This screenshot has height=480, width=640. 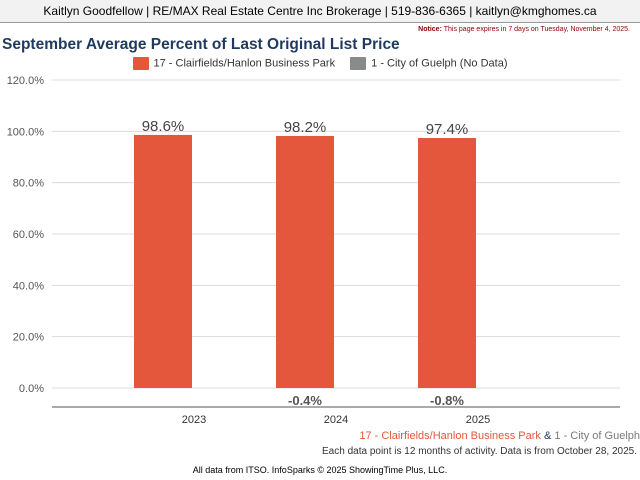 What do you see at coordinates (358, 63) in the screenshot?
I see `legend-swatch-guelph` at bounding box center [358, 63].